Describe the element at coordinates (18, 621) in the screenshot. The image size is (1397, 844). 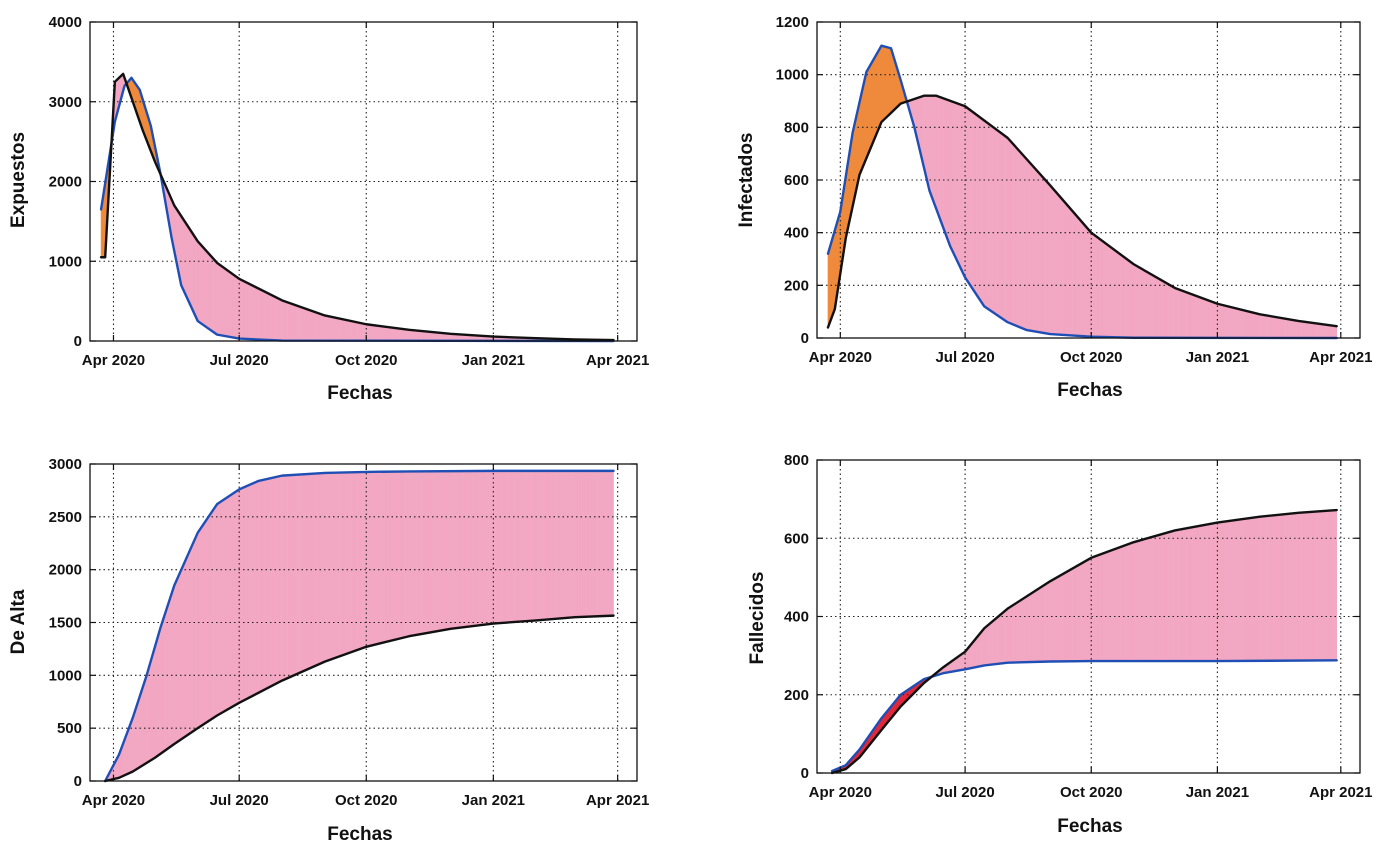
I see `y-axis-title: De Alta` at that location.